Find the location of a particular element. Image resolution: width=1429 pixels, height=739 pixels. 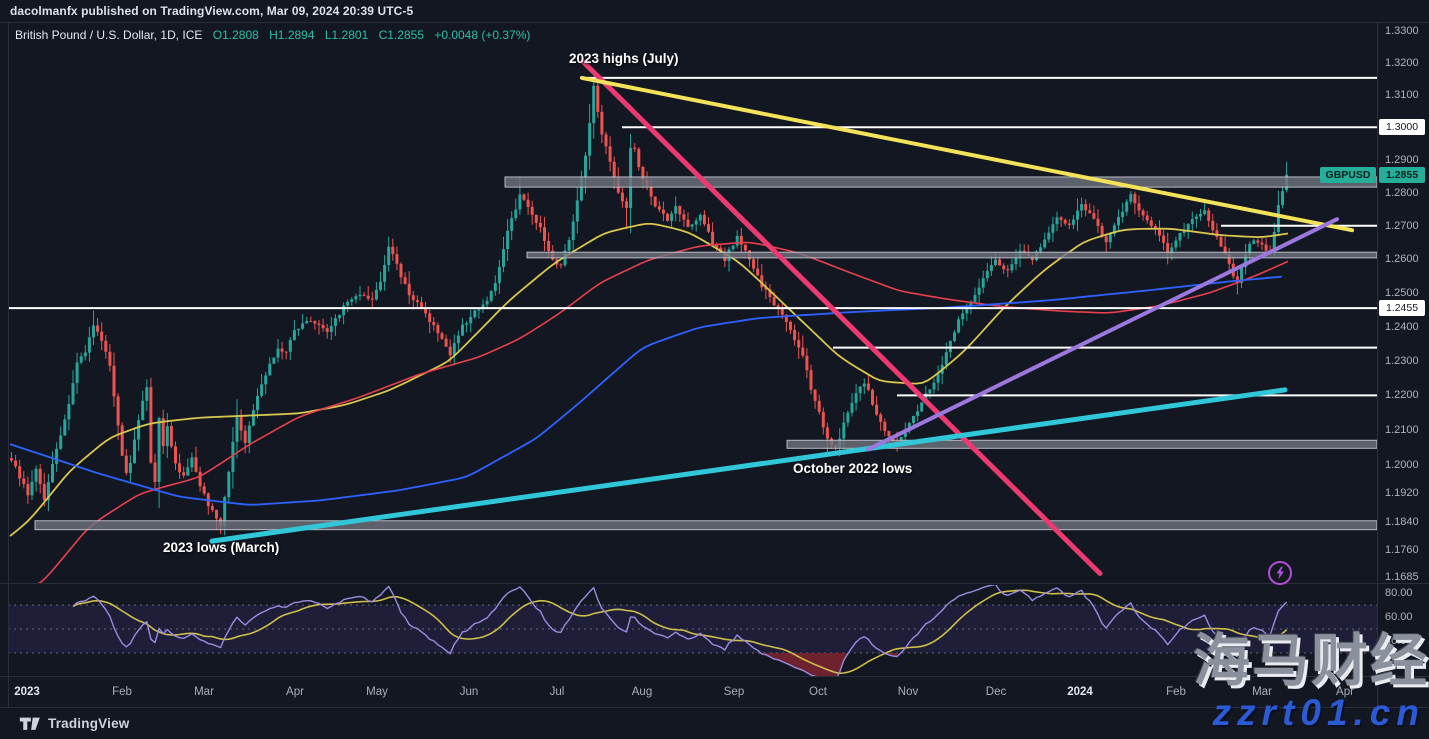

tradingview-logo-icon is located at coordinates (30, 723).